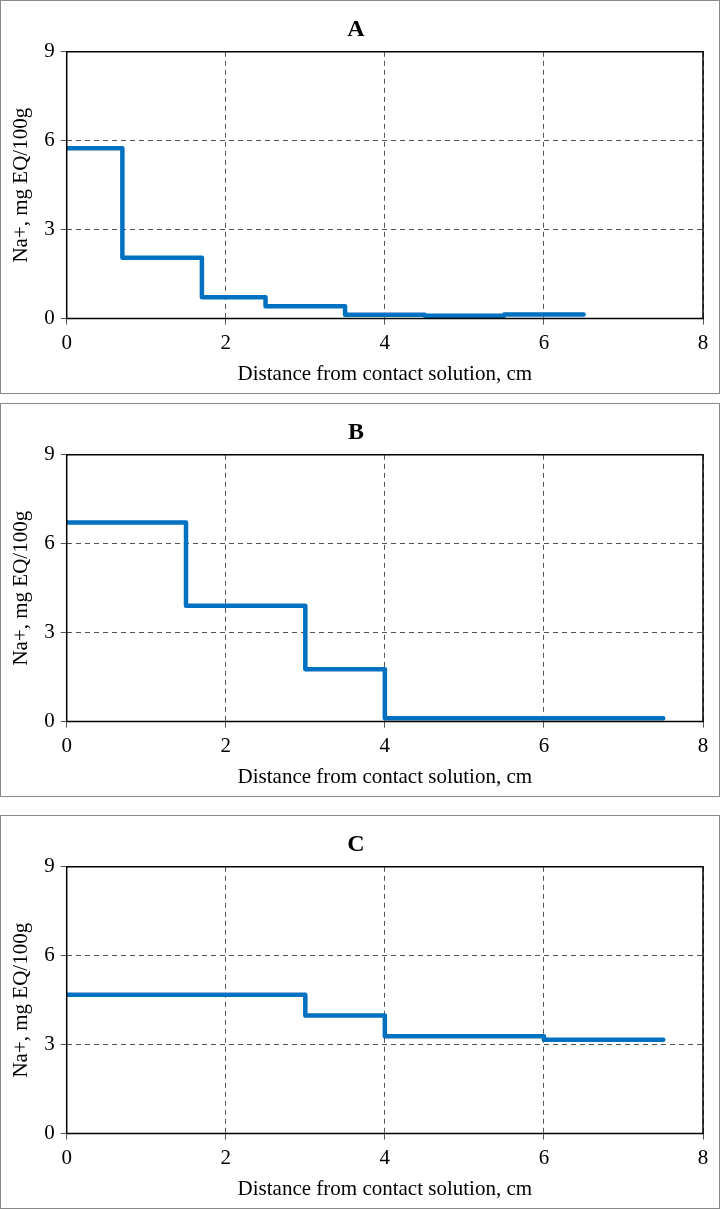 The width and height of the screenshot is (720, 1210). I want to click on chart-title: A, so click(356, 27).